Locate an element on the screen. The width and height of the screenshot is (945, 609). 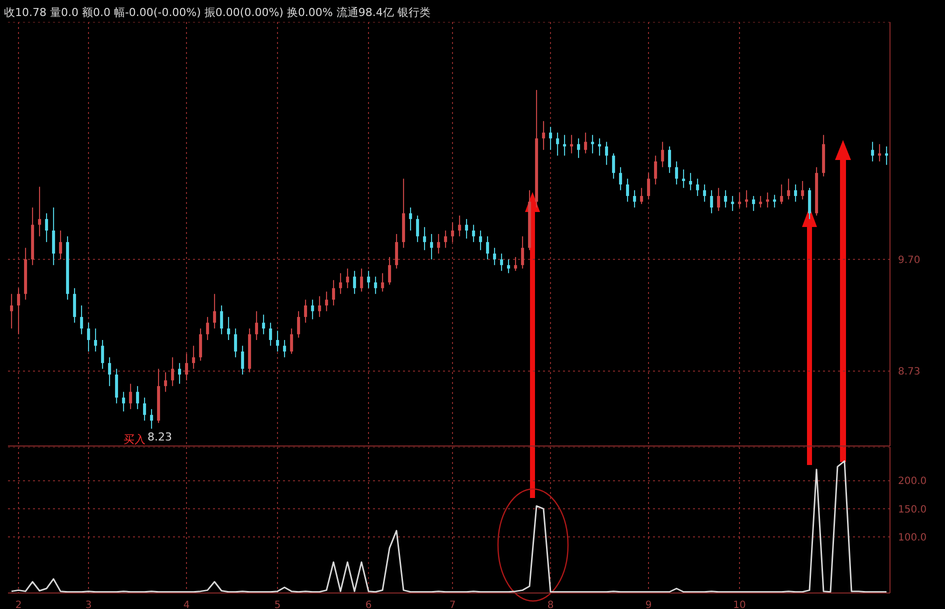
y-tick-label: 8.73 is located at coordinates (909, 372).